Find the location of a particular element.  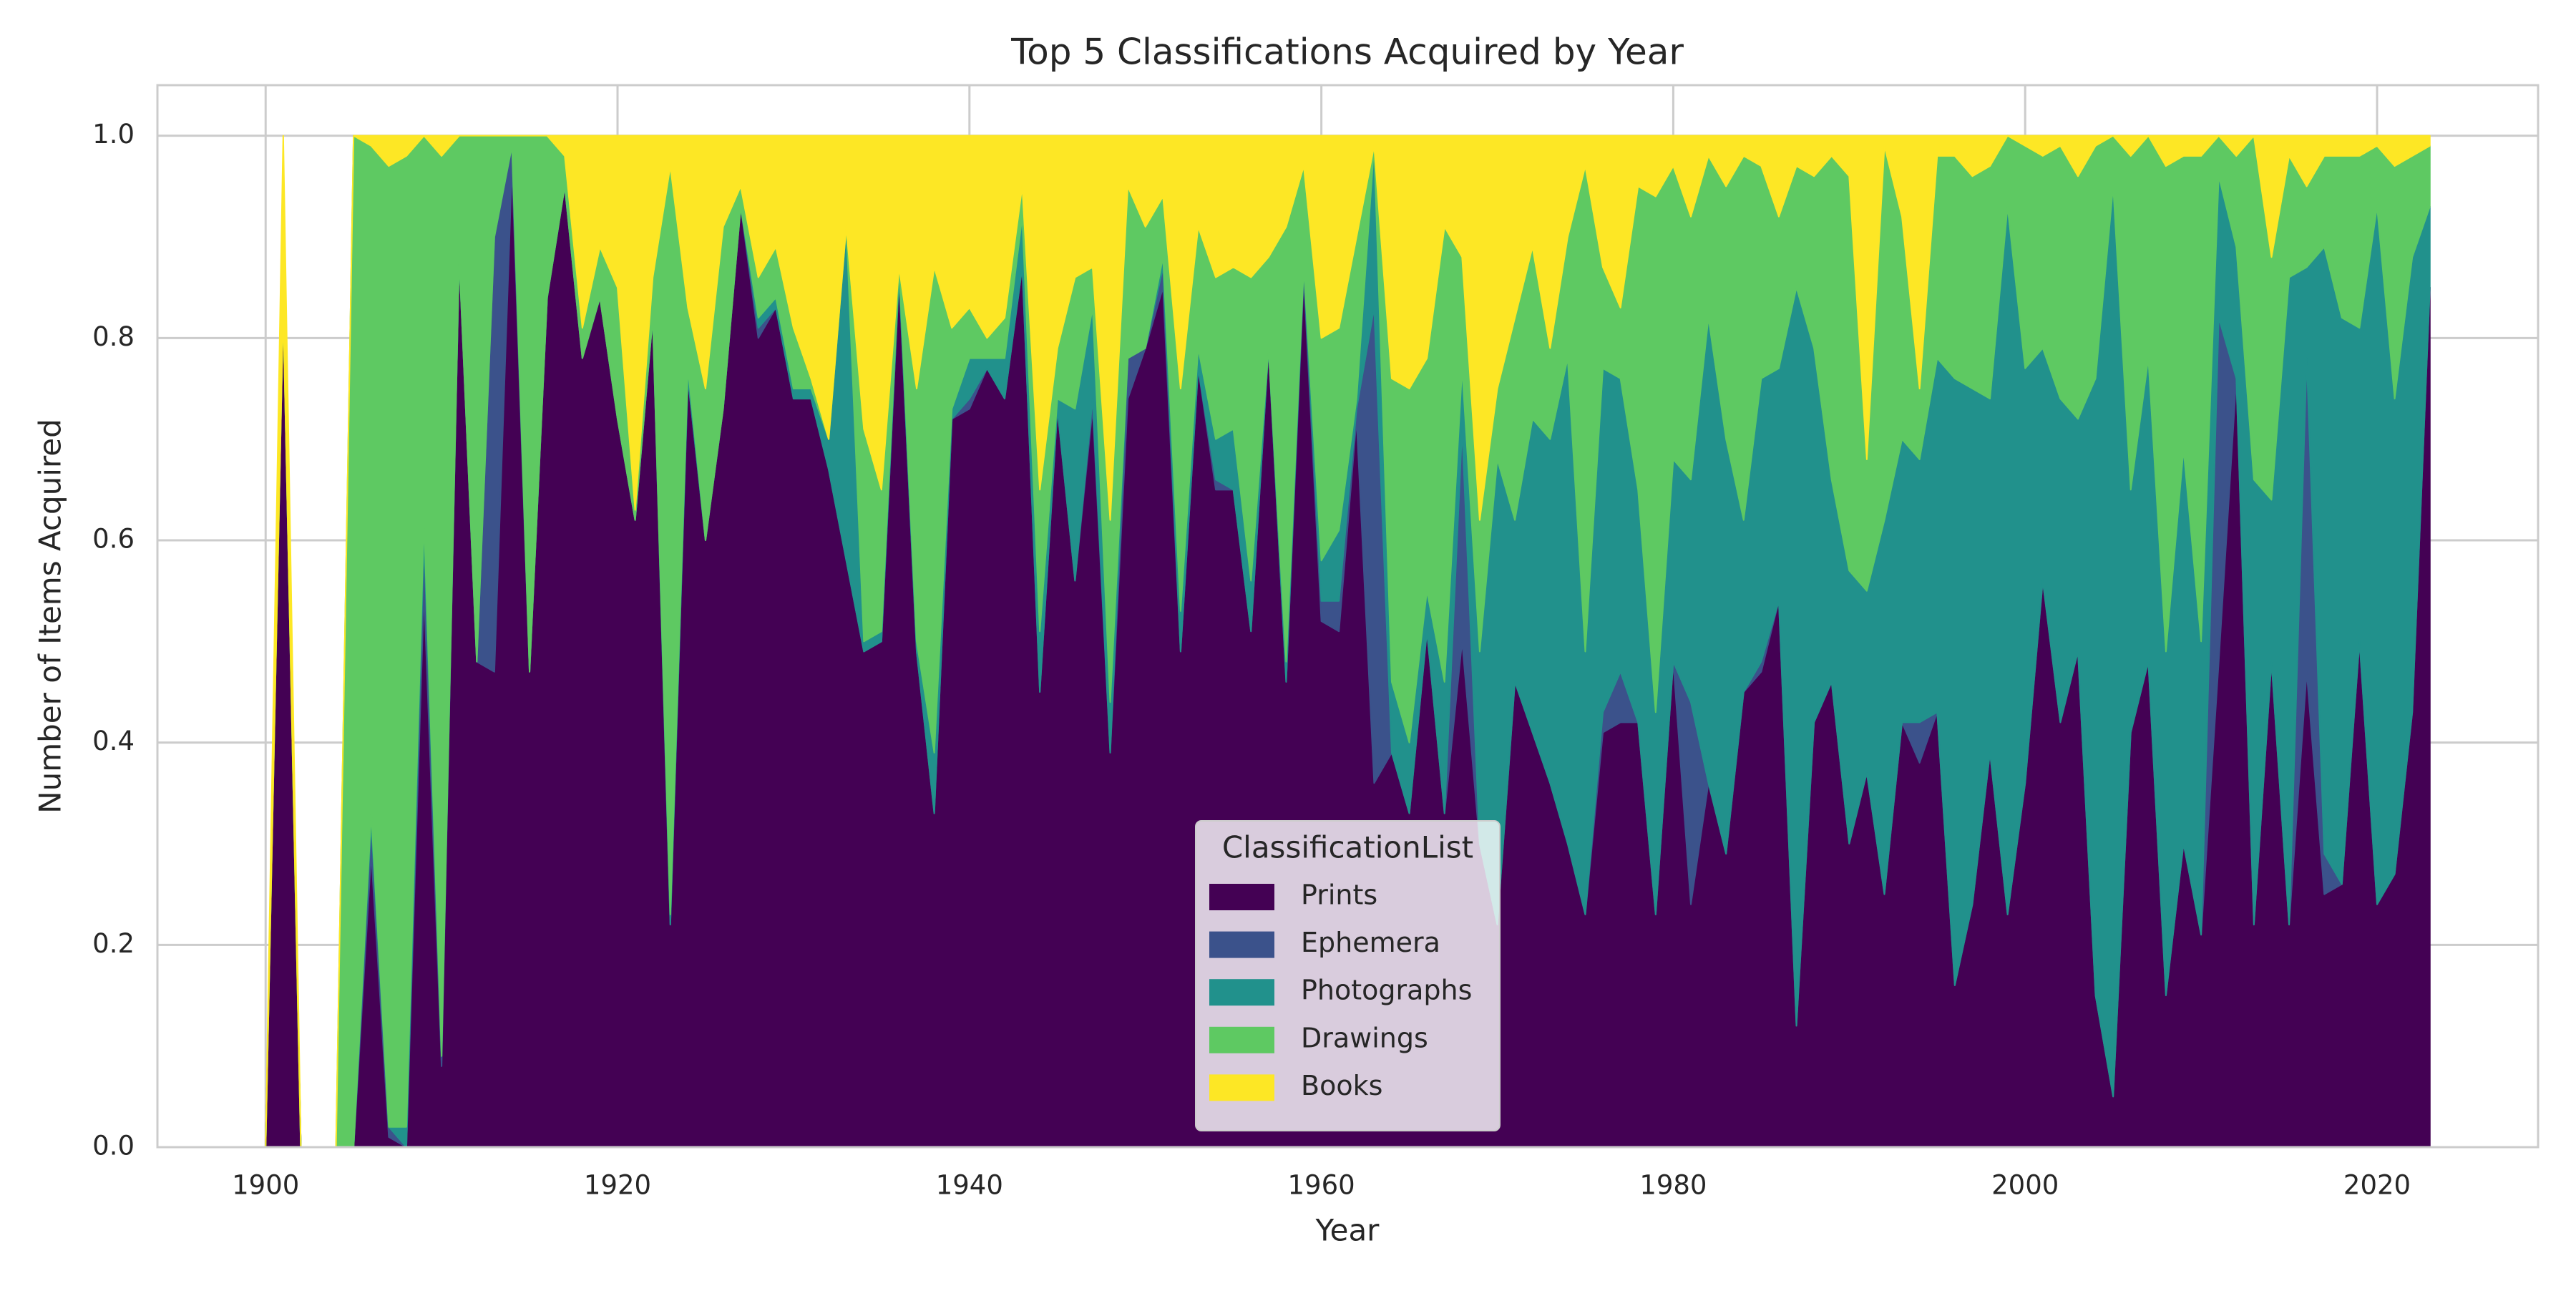

x-tick-label: 1940 is located at coordinates (969, 1185).